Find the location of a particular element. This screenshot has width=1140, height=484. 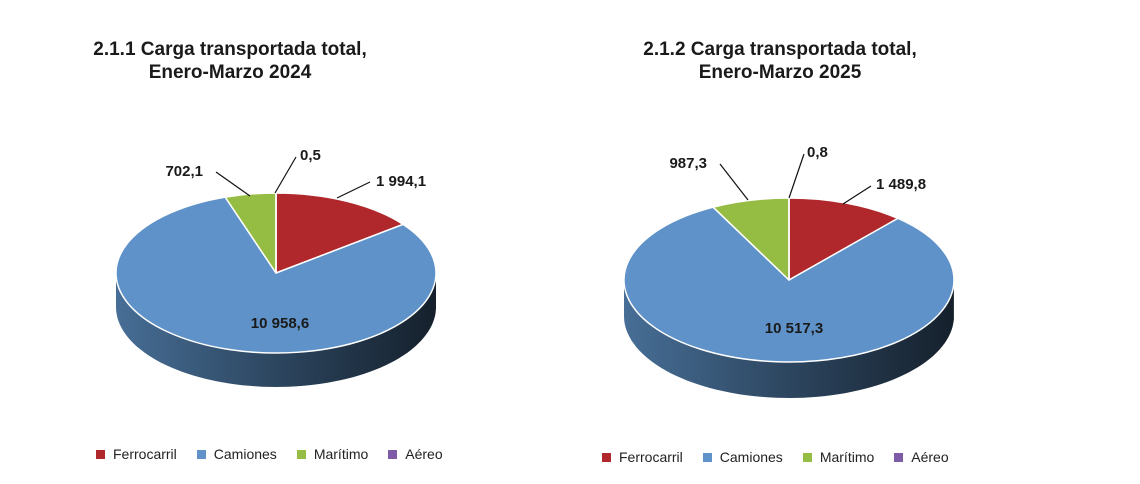

data-label-maritimo: 987,3 is located at coordinates (688, 163).